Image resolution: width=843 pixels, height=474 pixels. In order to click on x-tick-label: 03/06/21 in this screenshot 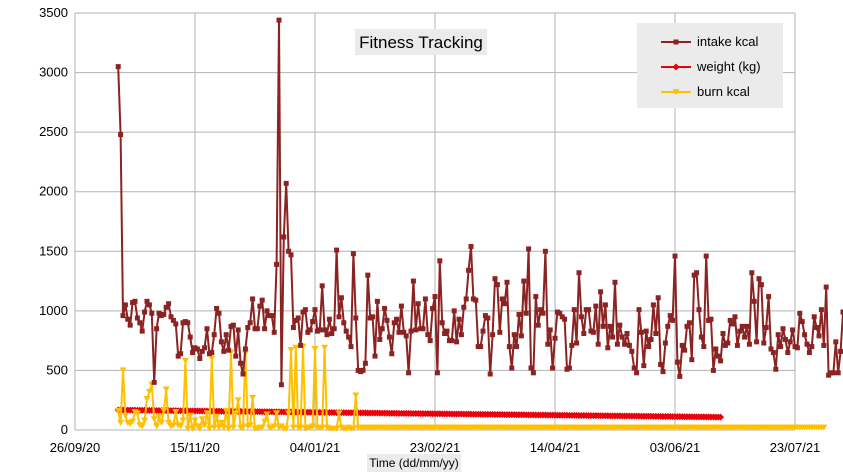, I will do `click(675, 447)`.